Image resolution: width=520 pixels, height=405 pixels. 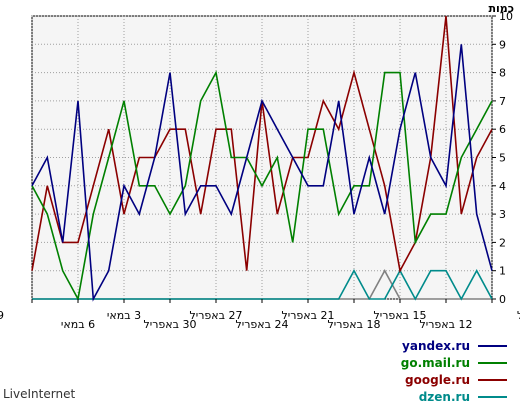 I want to click on x-tick-label: 15 באפריל, so click(x=400, y=315).